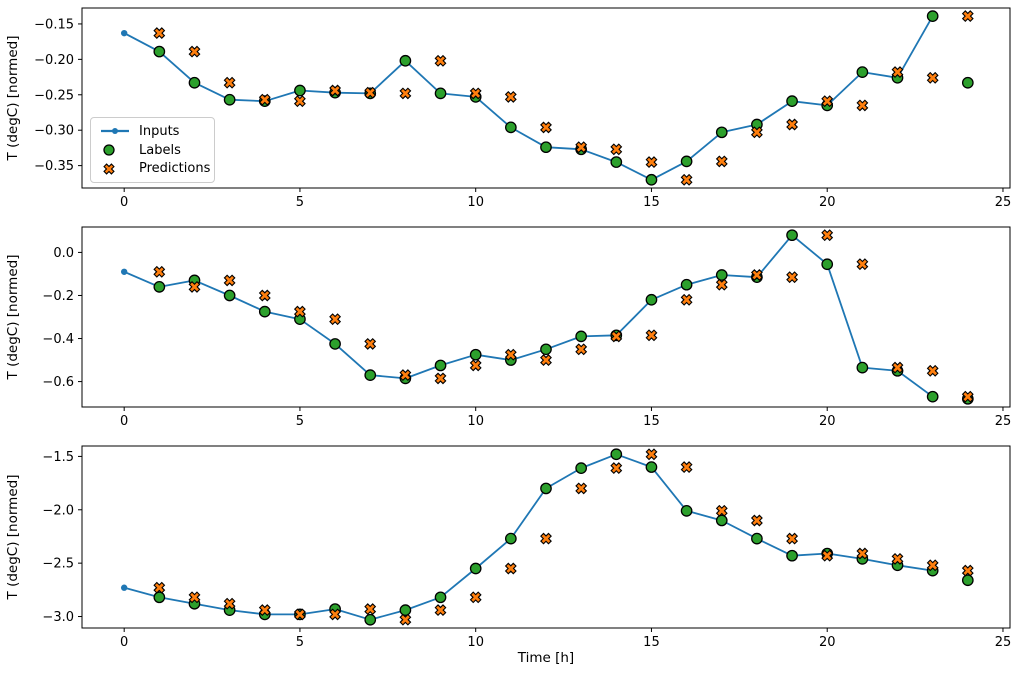 Image resolution: width=1023 pixels, height=679 pixels. What do you see at coordinates (58, 510) in the screenshot?
I see `y-tick-label: −2.0` at bounding box center [58, 510].